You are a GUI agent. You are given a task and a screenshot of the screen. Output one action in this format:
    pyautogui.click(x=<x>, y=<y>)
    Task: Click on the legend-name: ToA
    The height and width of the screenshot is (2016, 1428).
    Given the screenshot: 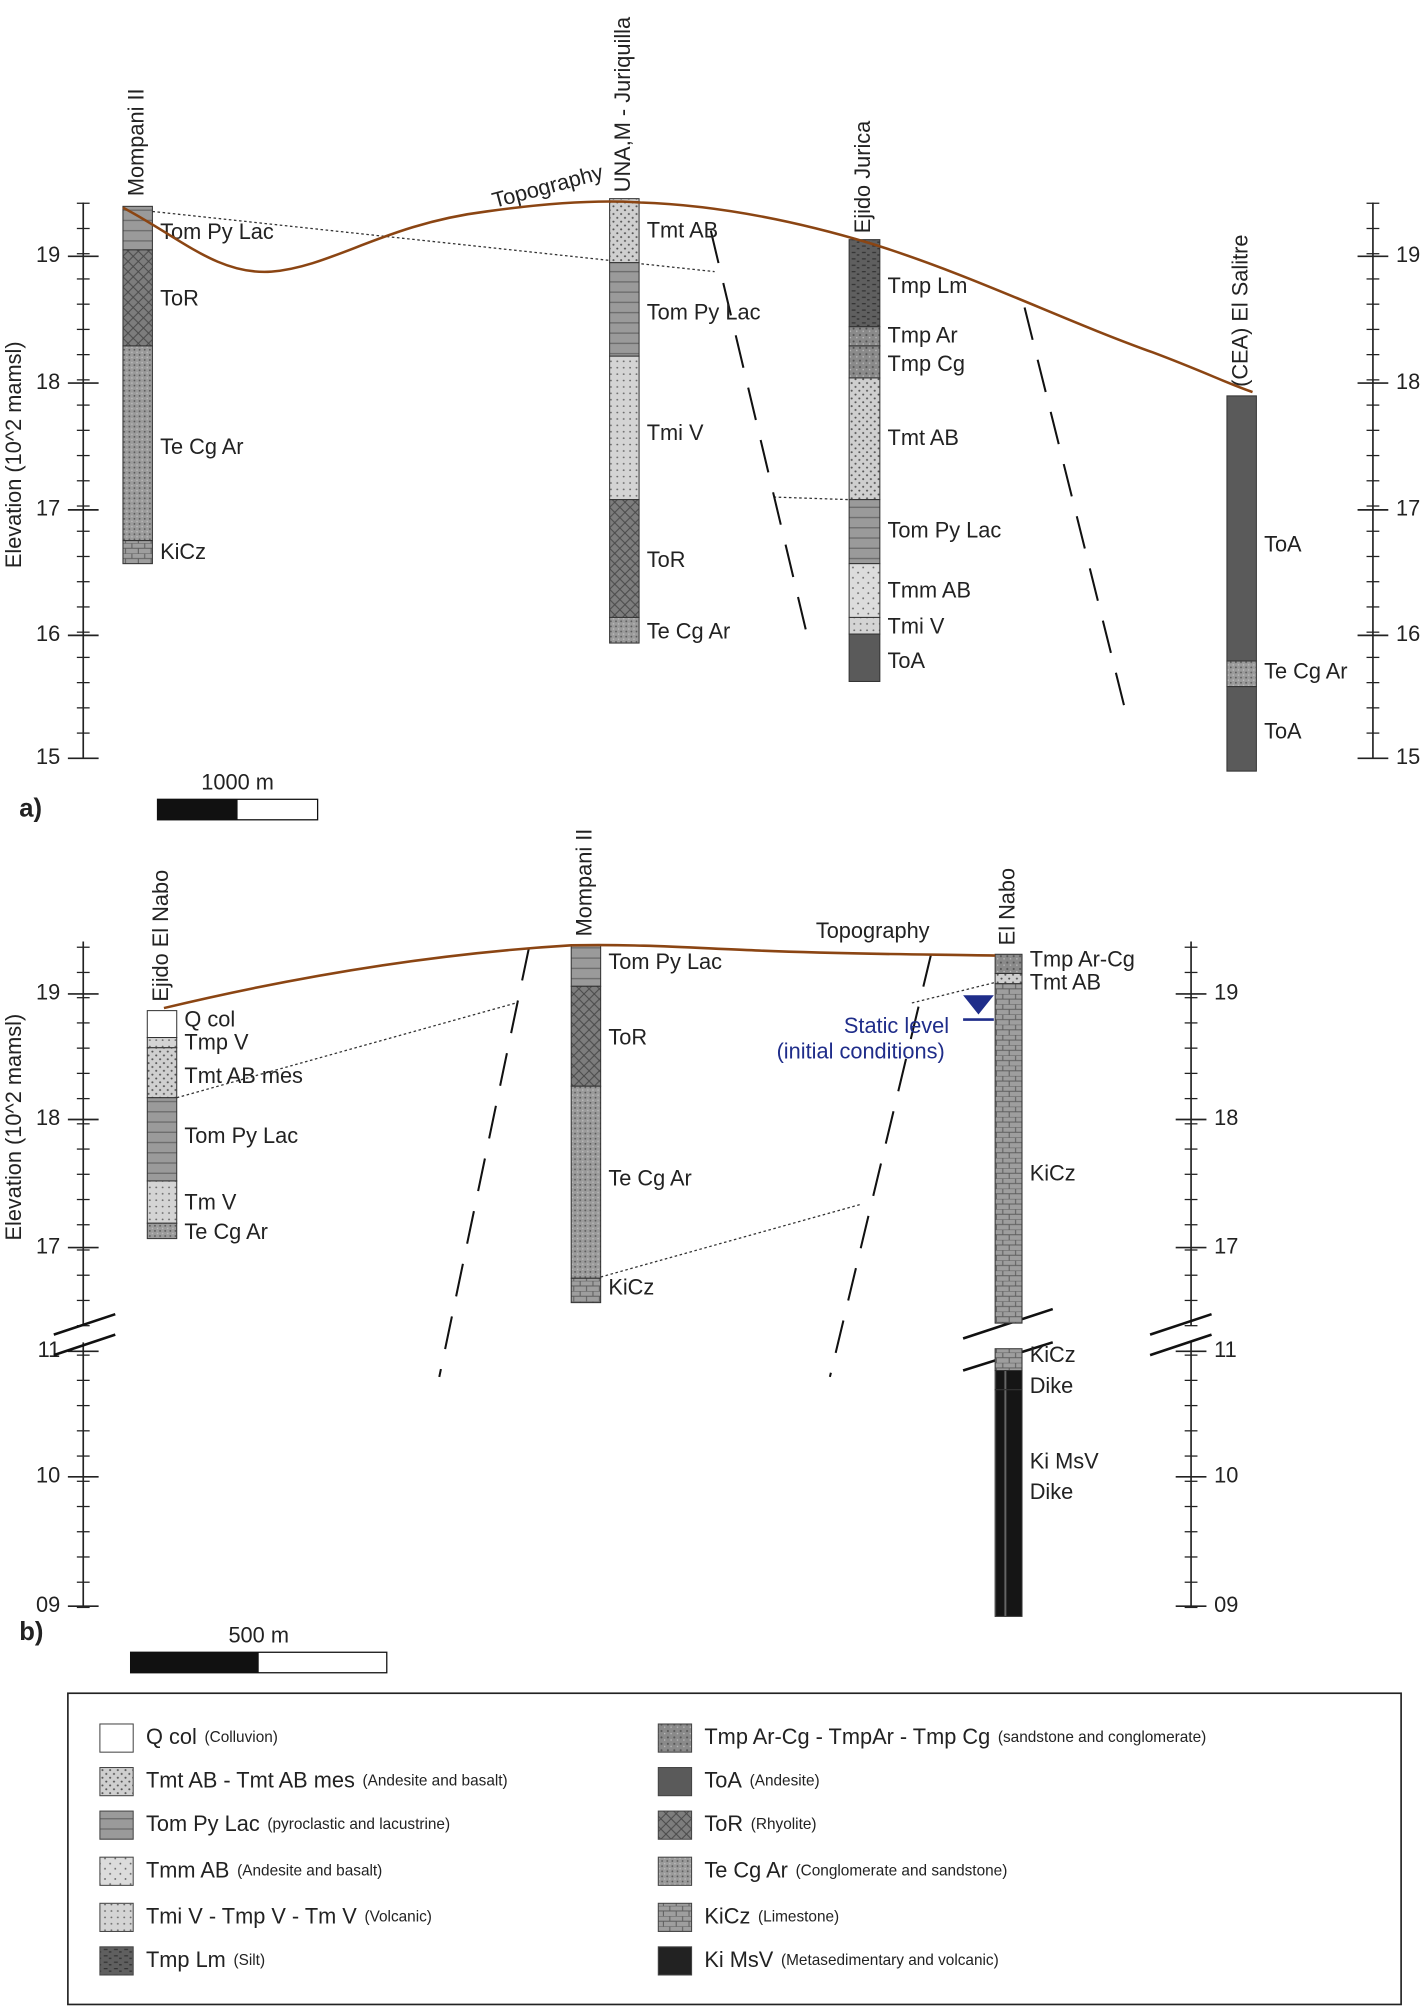 What is the action you would take?
    pyautogui.click(x=723, y=1779)
    